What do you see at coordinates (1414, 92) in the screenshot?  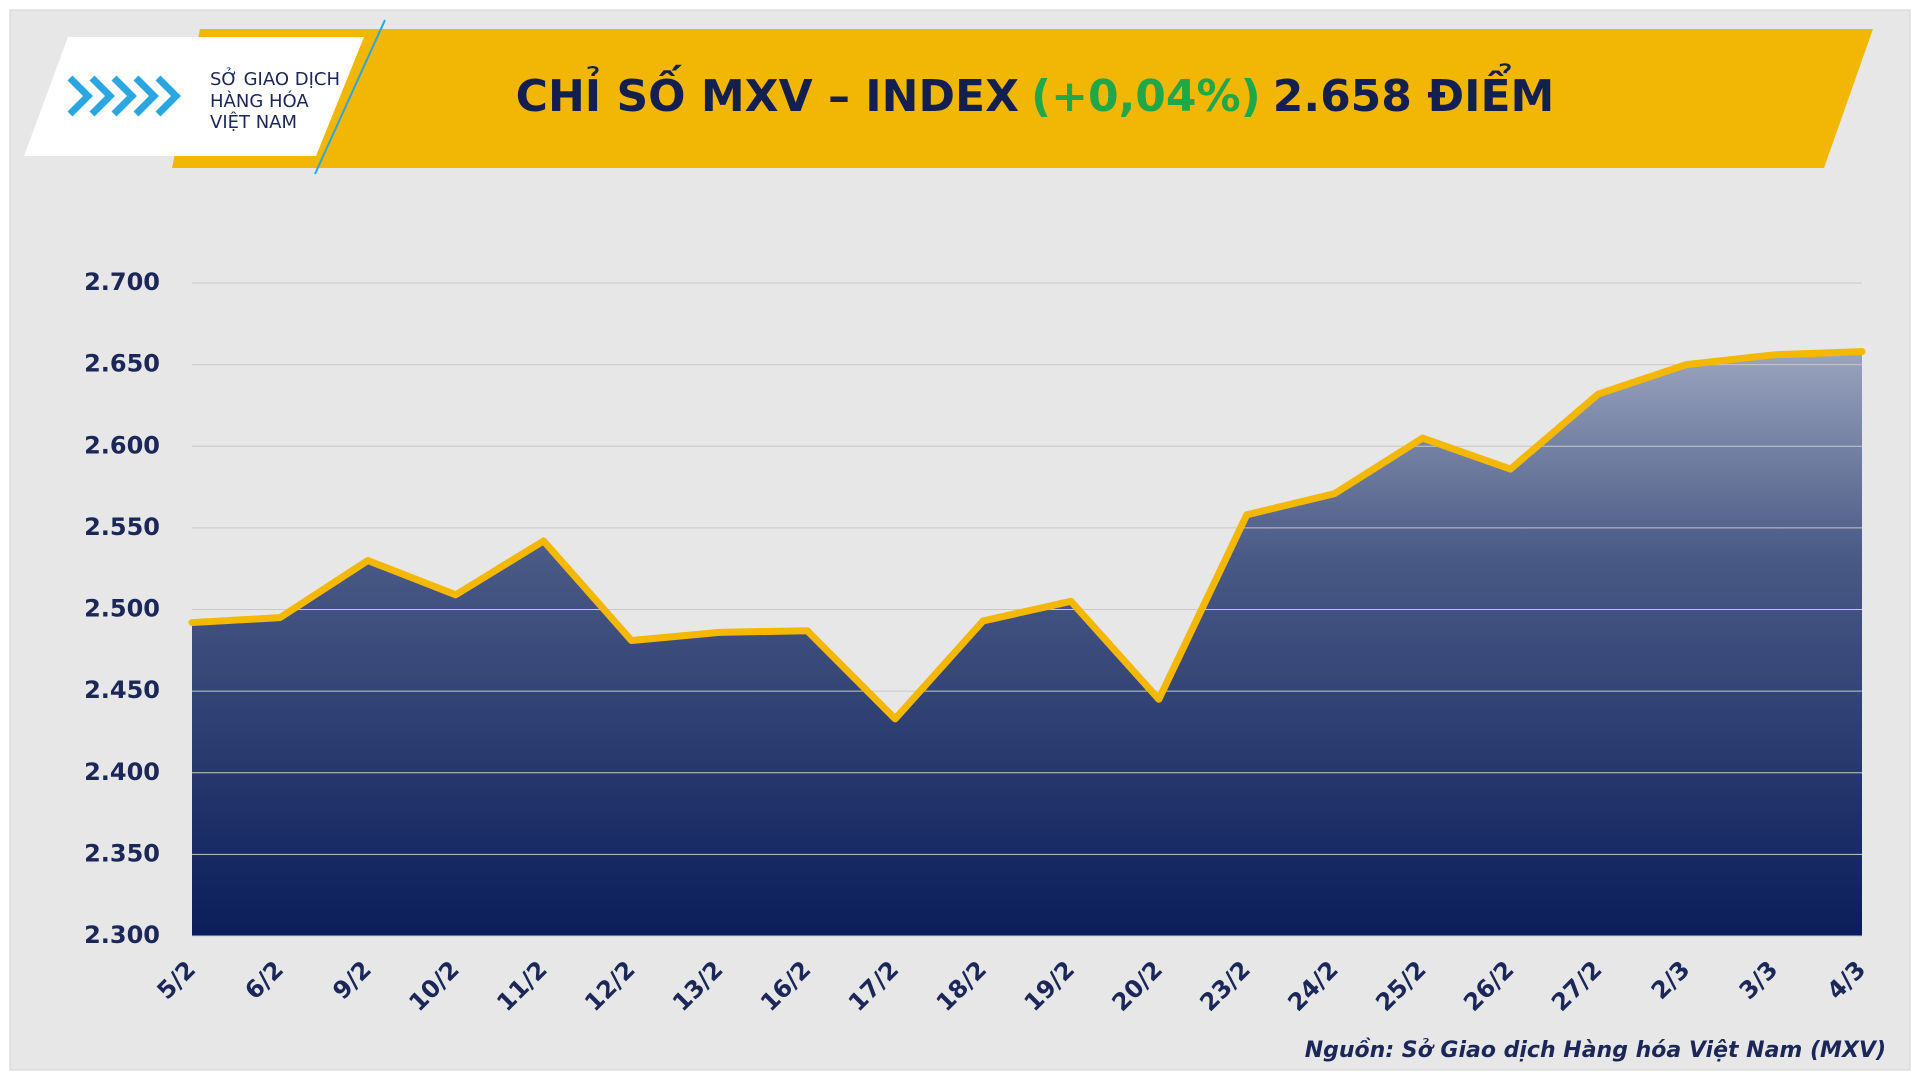 I see `title-part: 2.658 ĐIỂM` at bounding box center [1414, 92].